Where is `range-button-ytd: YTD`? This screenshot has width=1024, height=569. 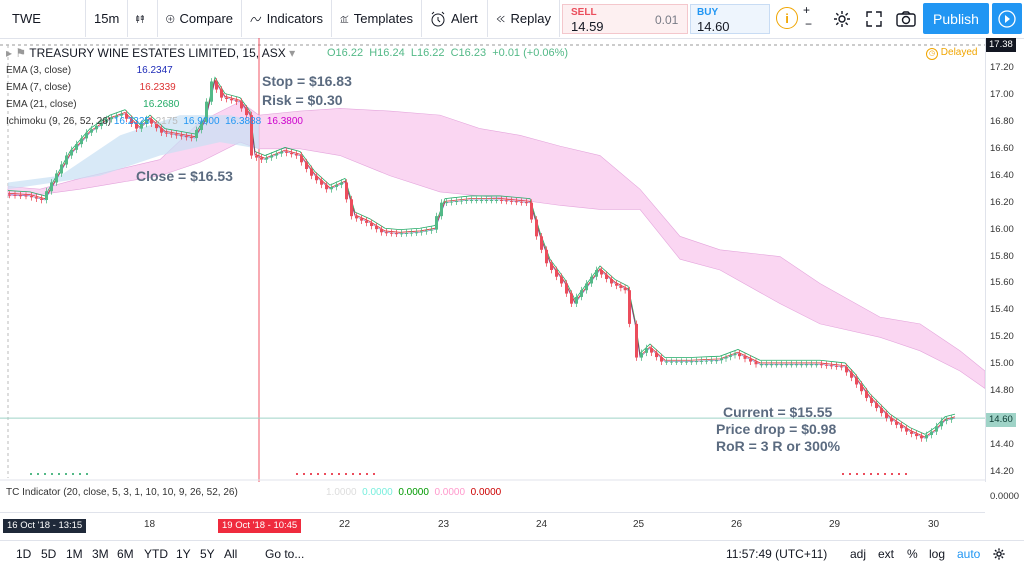
range-button-ytd: YTD is located at coordinates (156, 554).